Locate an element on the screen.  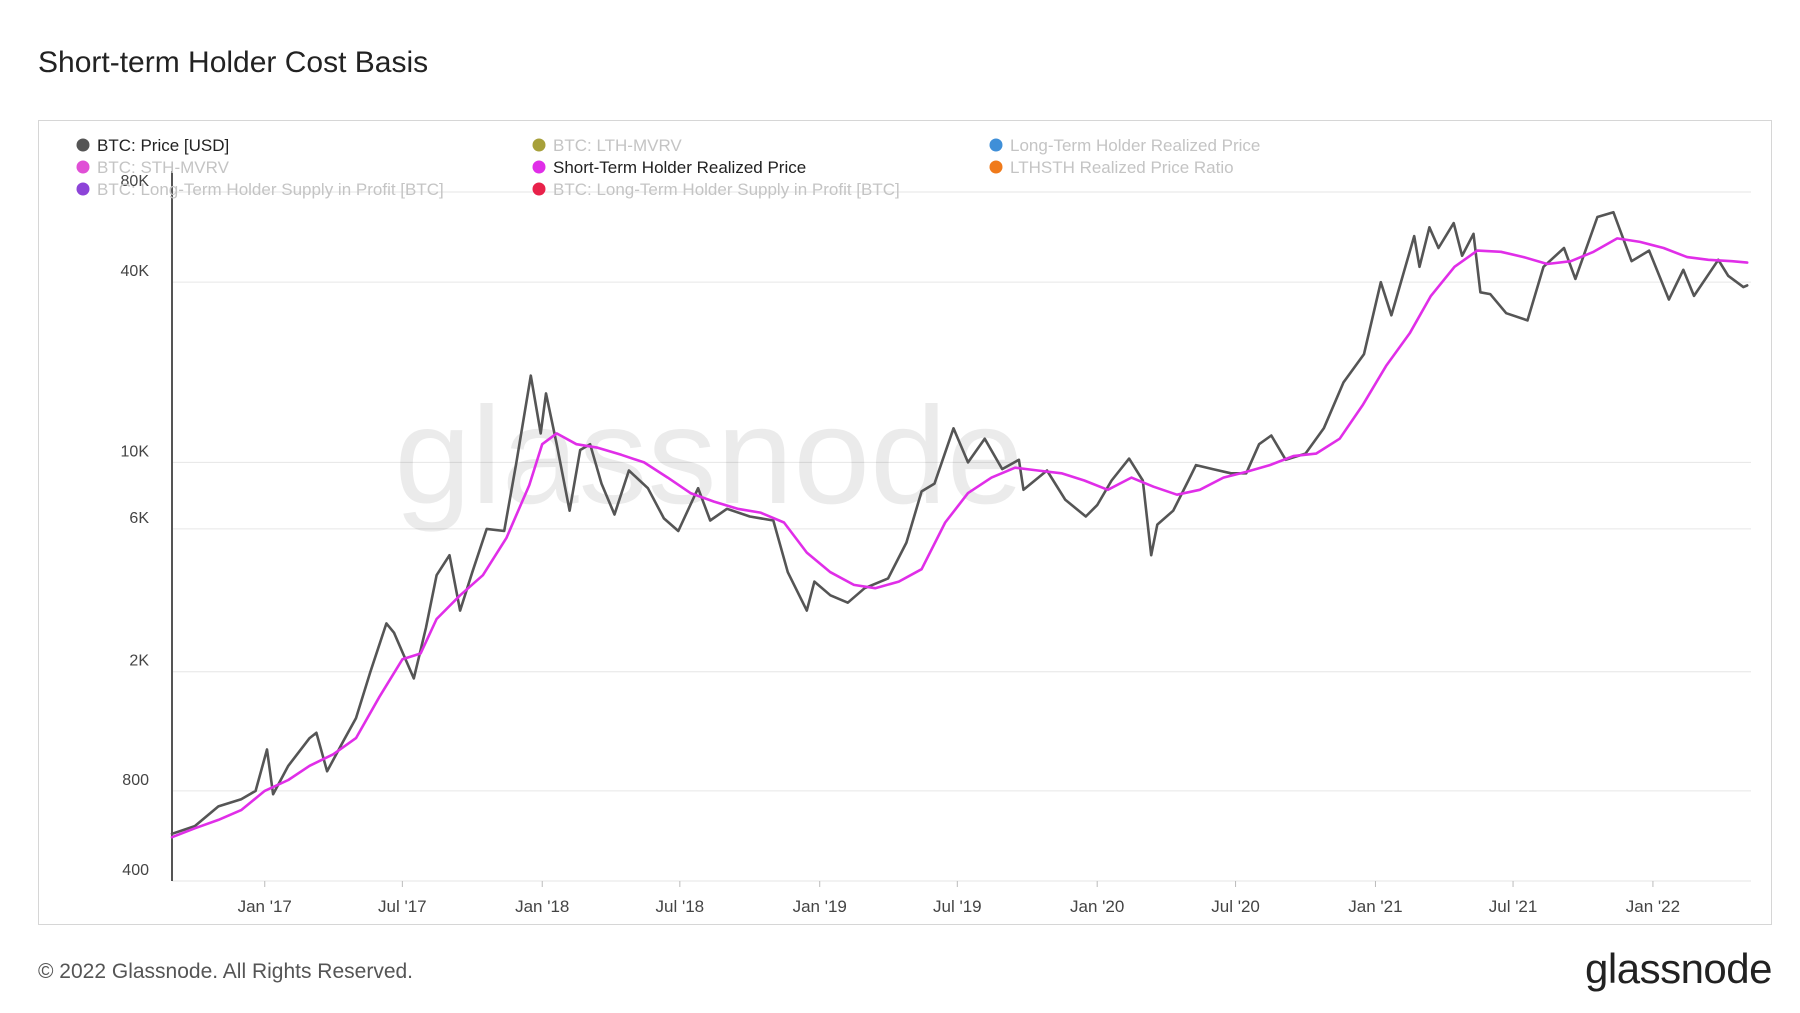
y-tick-label: 2K is located at coordinates (139, 661).